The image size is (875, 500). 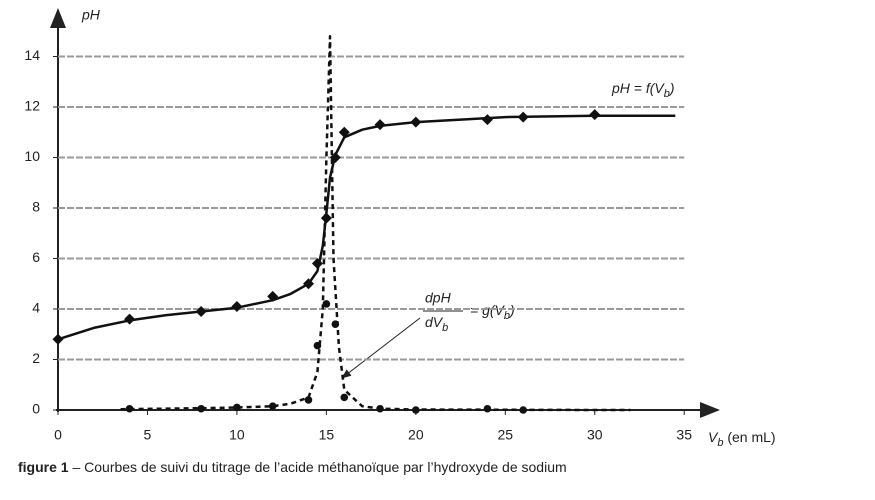 I want to click on ann-g-den-sub: b, so click(x=445, y=328).